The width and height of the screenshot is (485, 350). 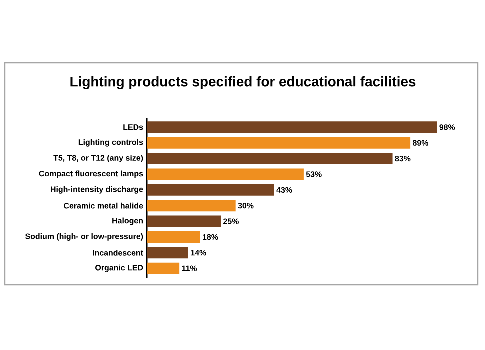 What do you see at coordinates (243, 83) in the screenshot?
I see `chart-title: Lighting products specified for educational facilities` at bounding box center [243, 83].